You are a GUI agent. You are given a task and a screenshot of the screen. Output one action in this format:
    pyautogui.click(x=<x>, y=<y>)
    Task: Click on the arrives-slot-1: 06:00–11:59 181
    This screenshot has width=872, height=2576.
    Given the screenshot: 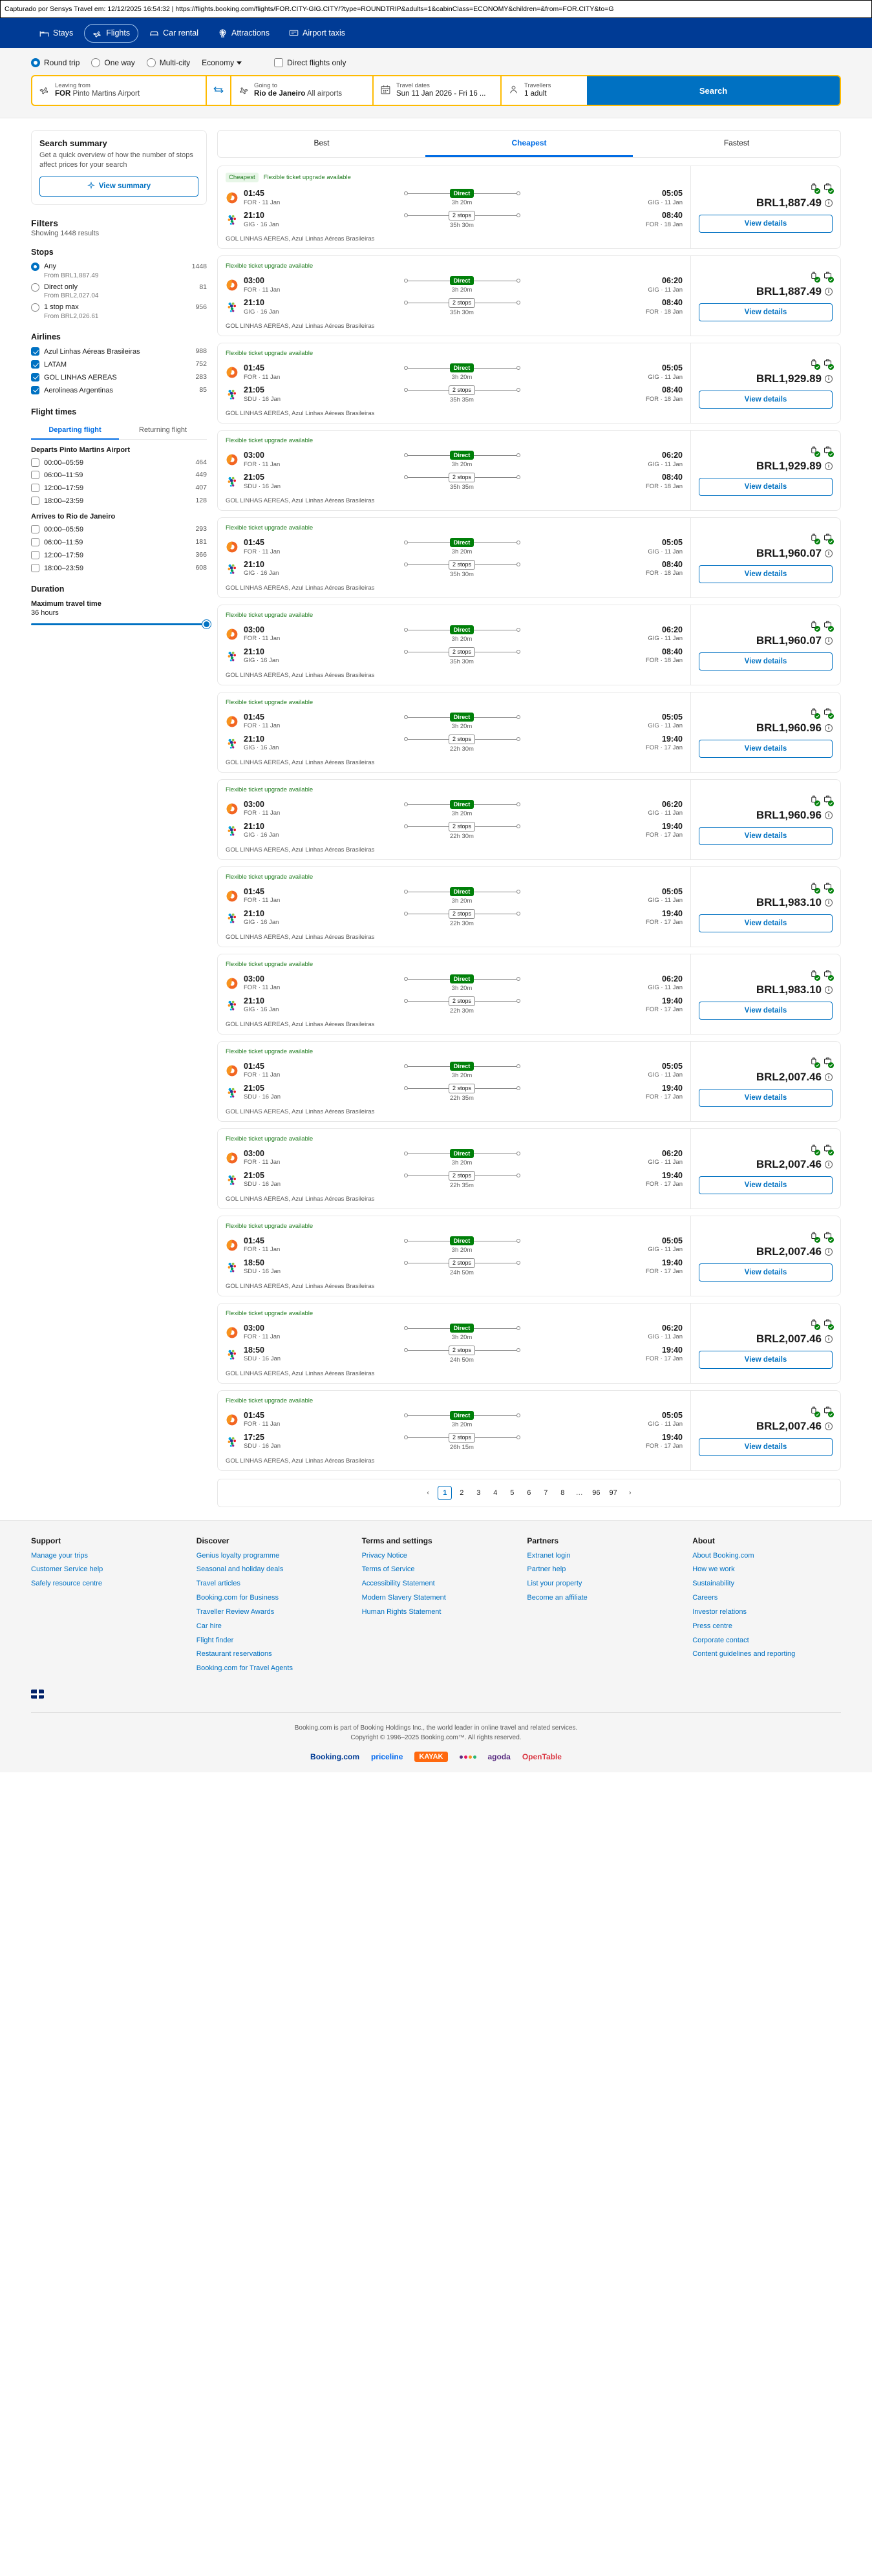 What is the action you would take?
    pyautogui.click(x=119, y=542)
    